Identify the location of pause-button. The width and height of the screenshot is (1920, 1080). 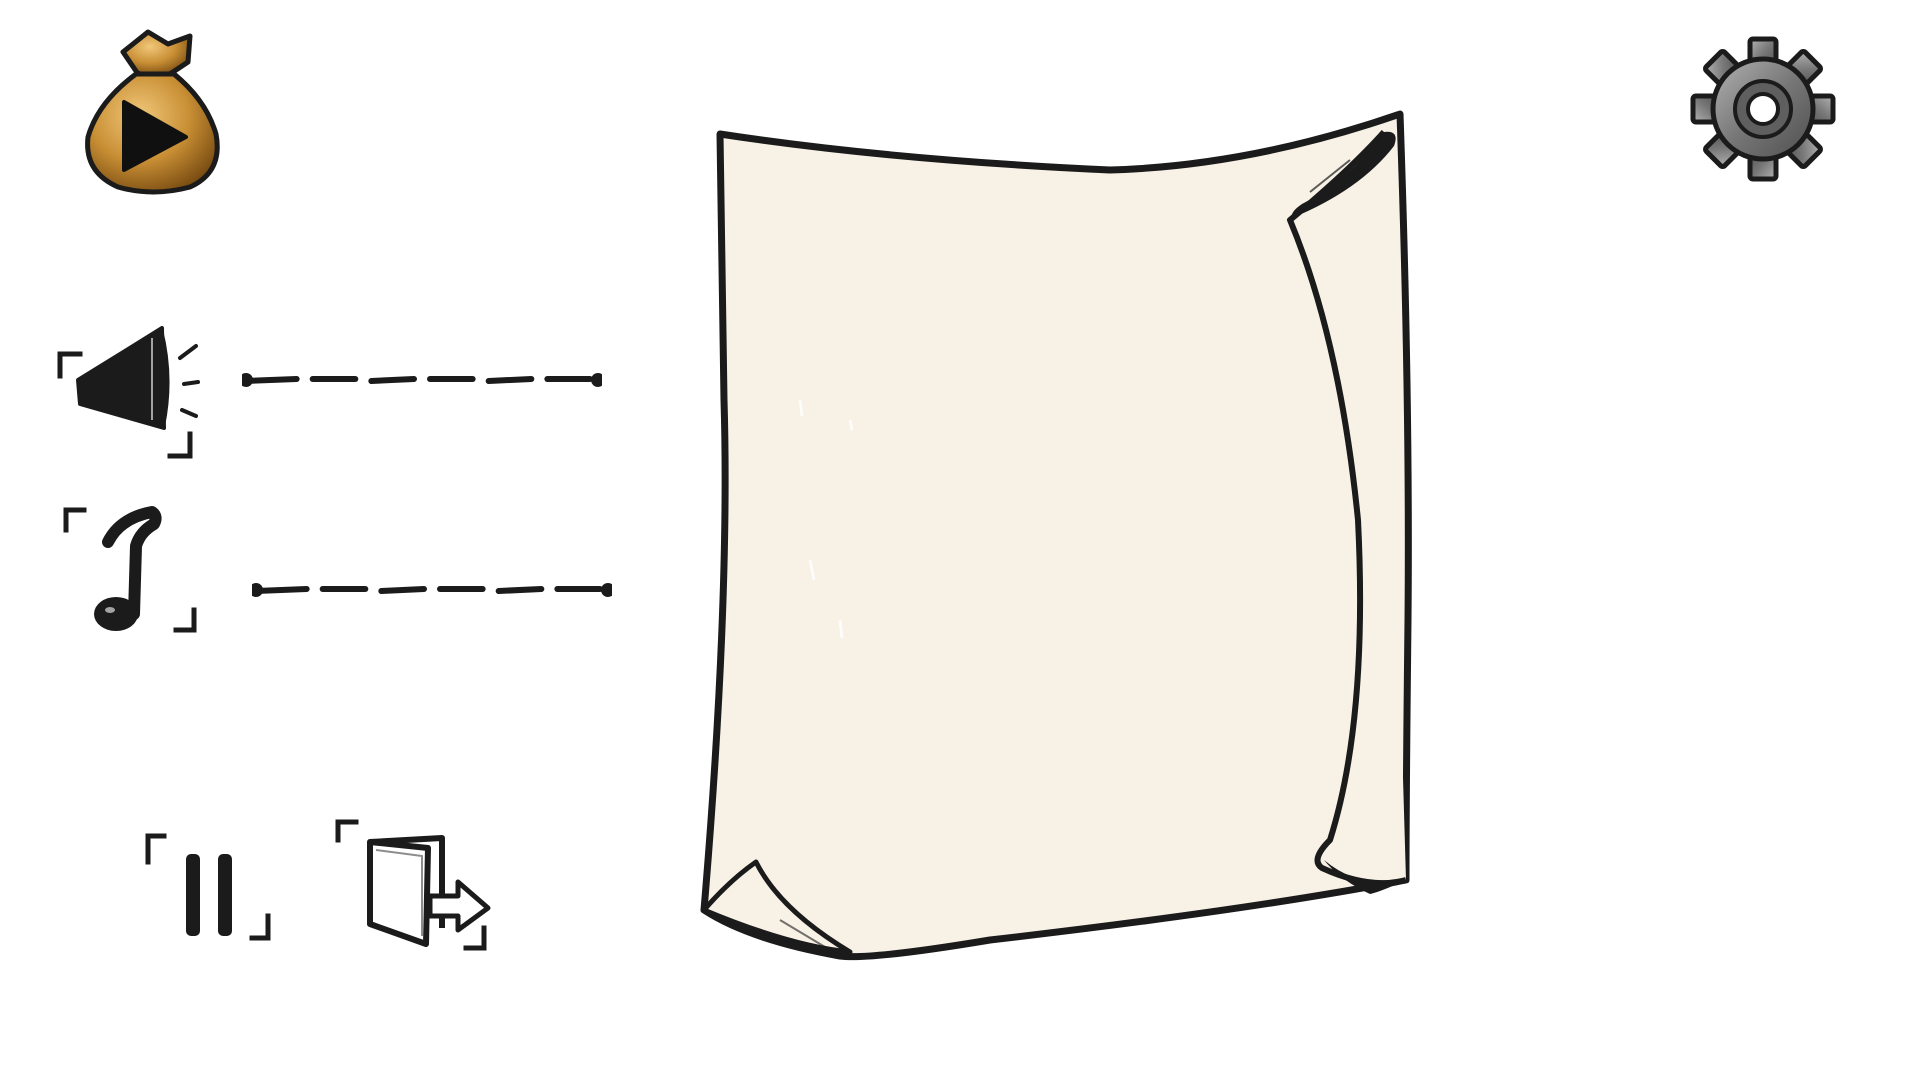
(208, 888).